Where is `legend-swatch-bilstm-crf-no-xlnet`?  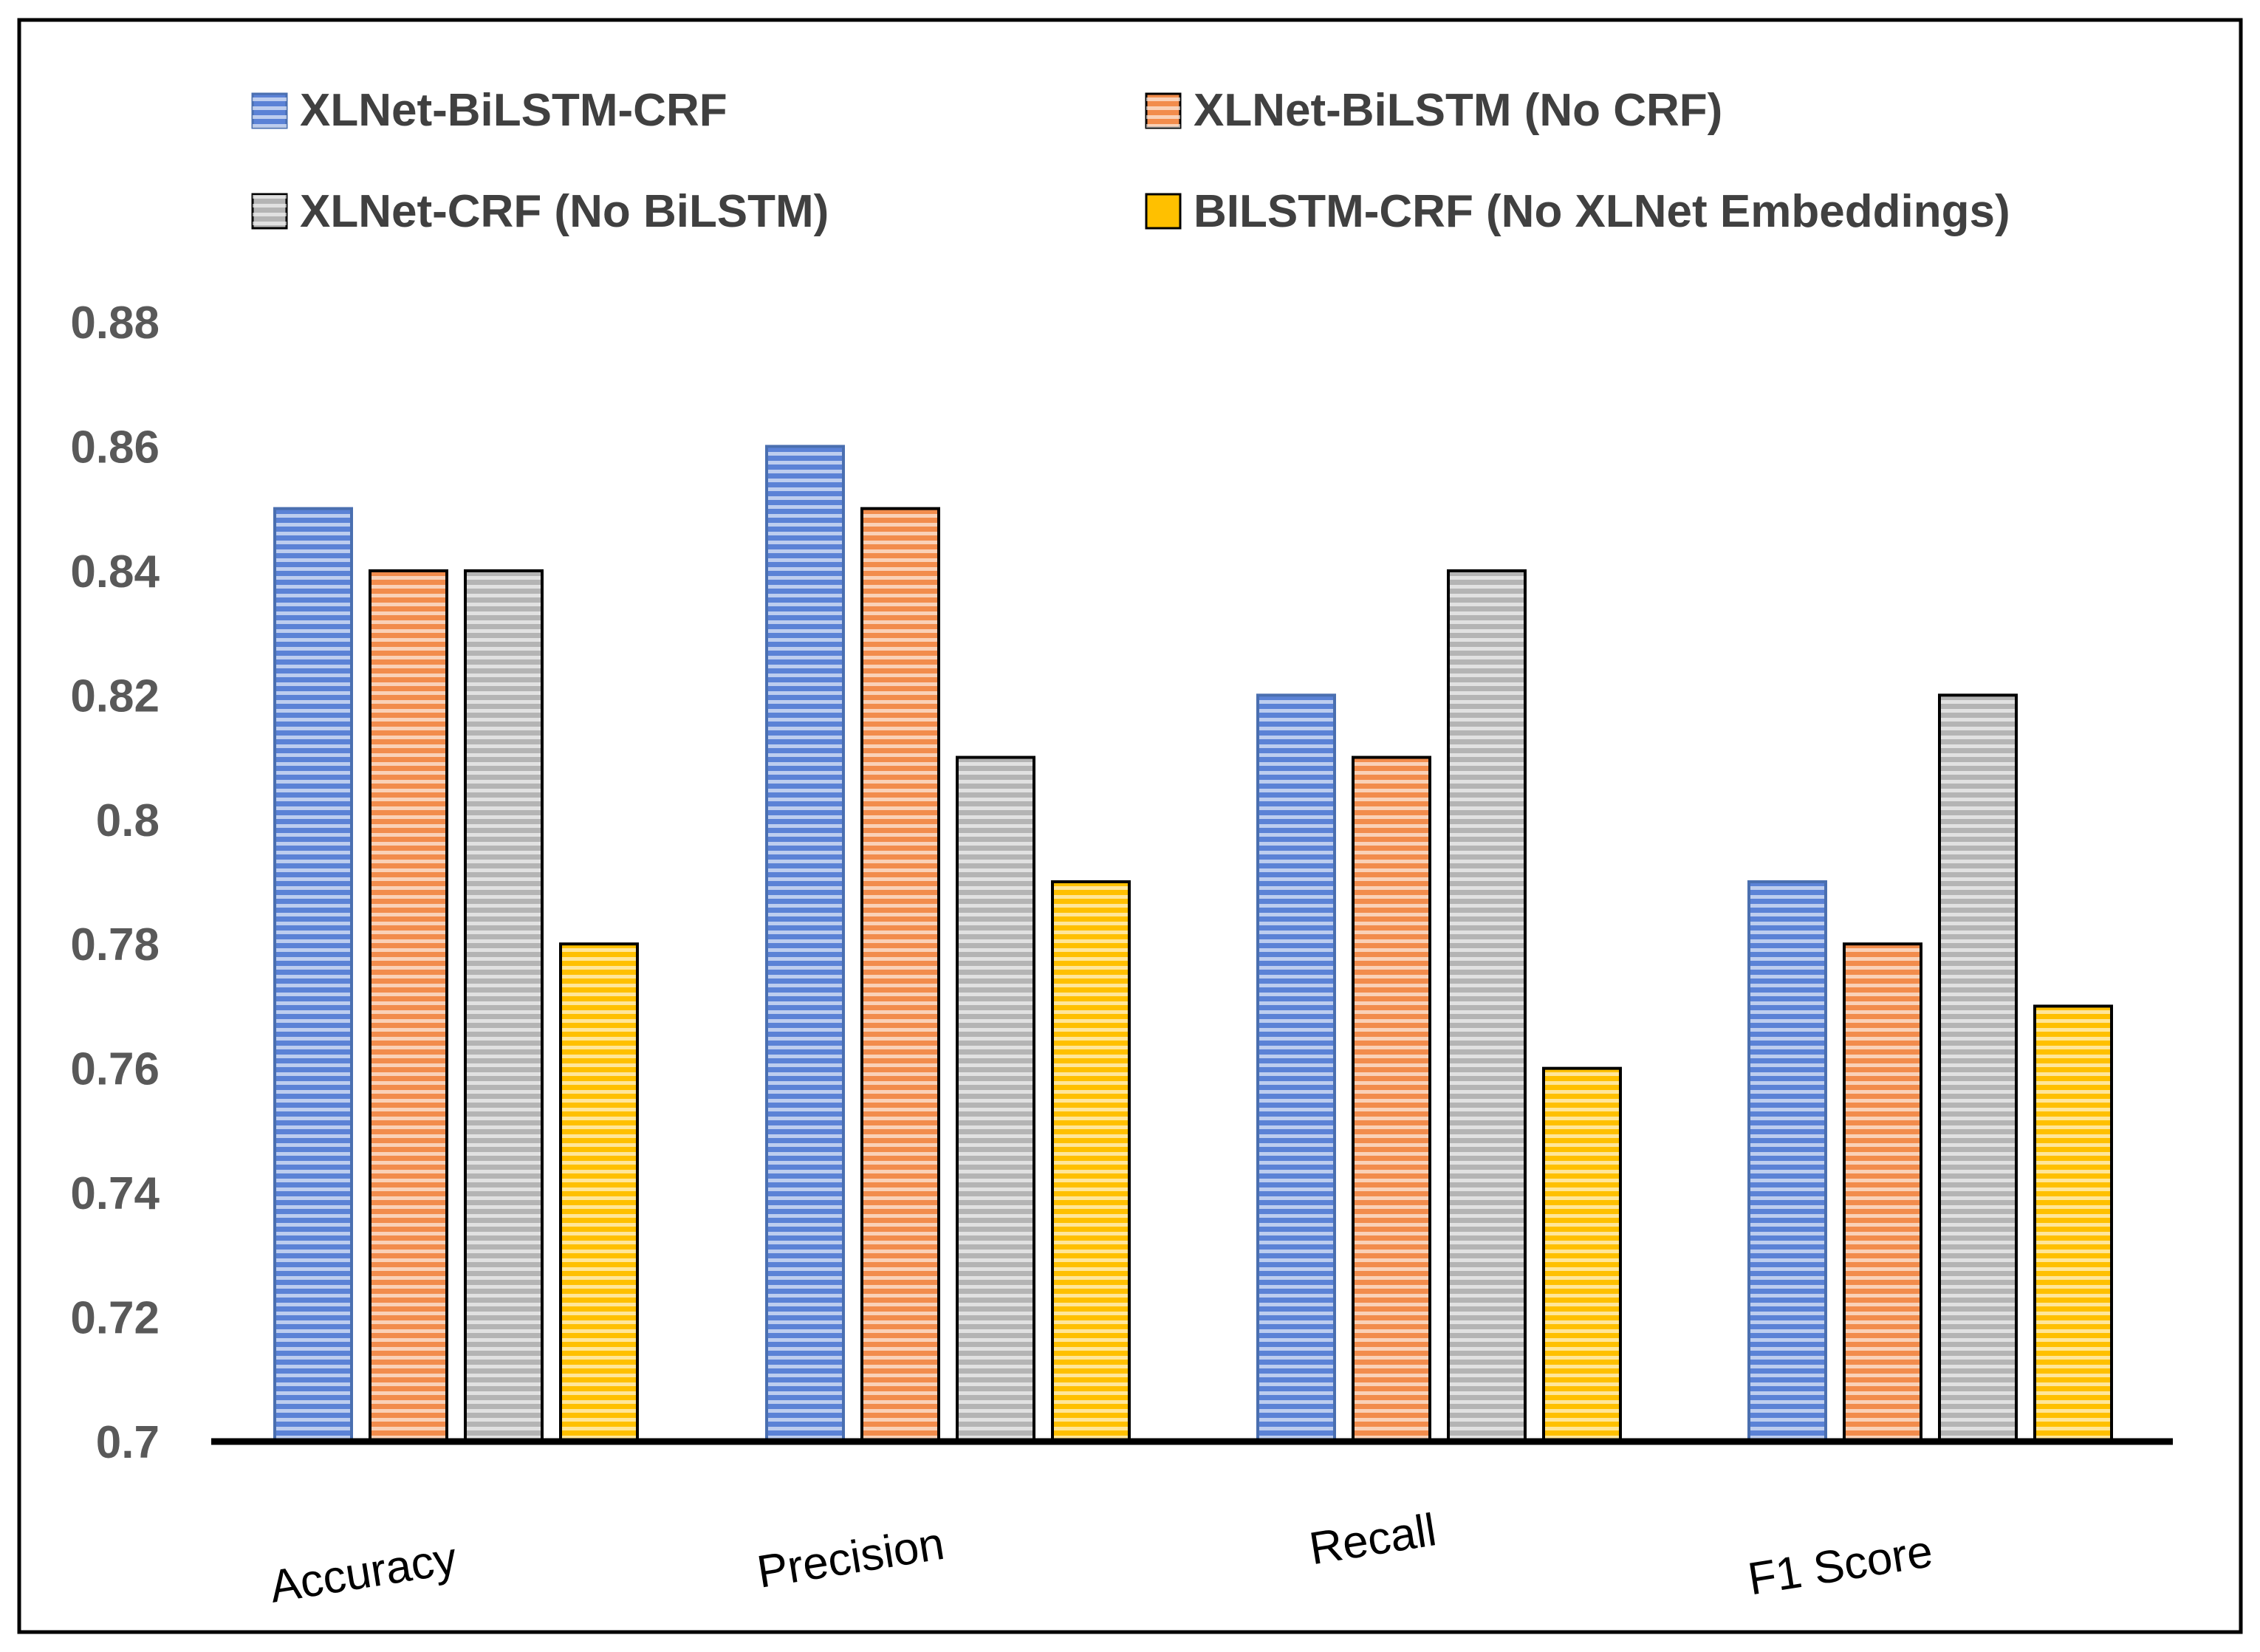
legend-swatch-bilstm-crf-no-xlnet is located at coordinates (1164, 211).